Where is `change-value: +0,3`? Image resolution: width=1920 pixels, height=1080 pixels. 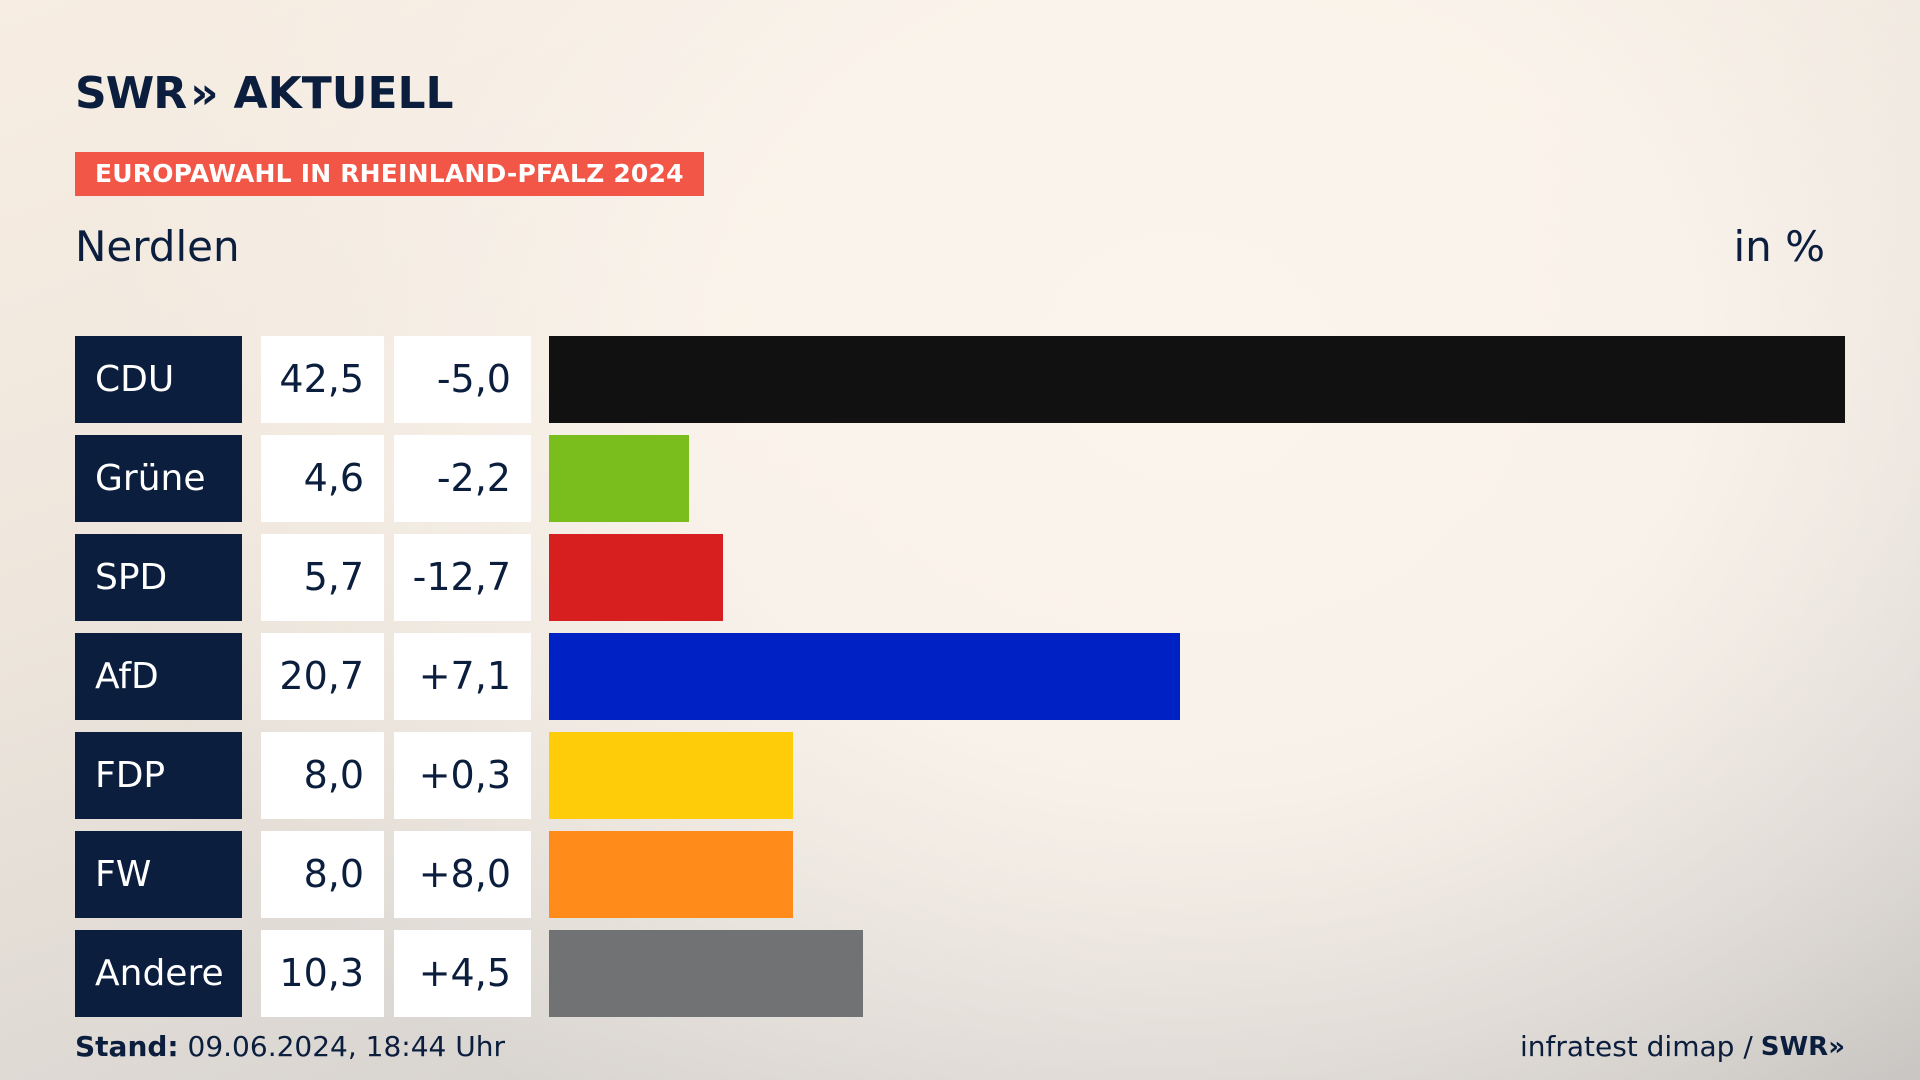
change-value: +0,3 is located at coordinates (462, 775).